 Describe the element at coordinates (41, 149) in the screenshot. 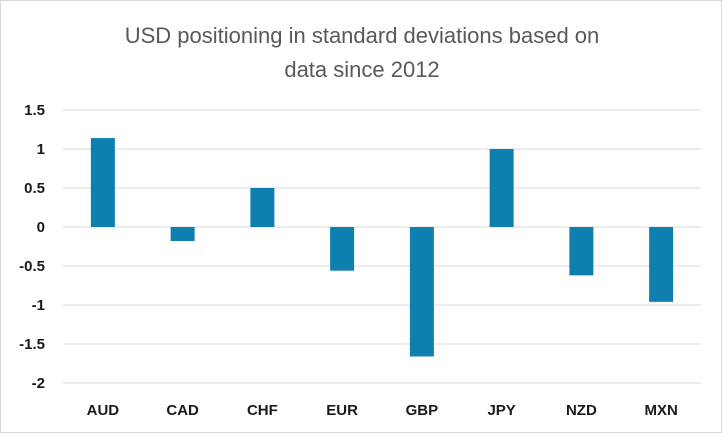

I see `y-tick-label: 1` at that location.